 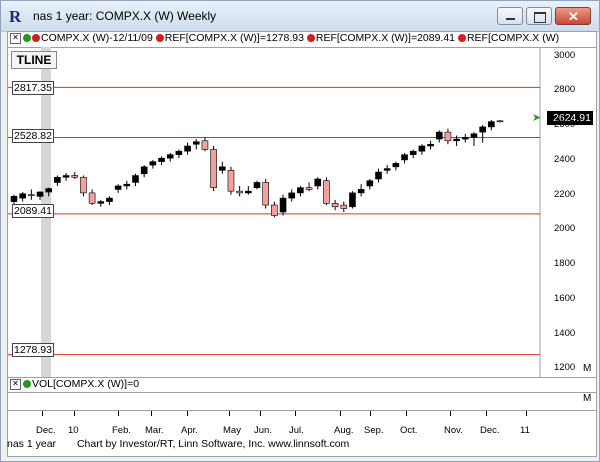 I want to click on series-label: COMPX.X (W)-12/11/09, so click(x=97, y=38).